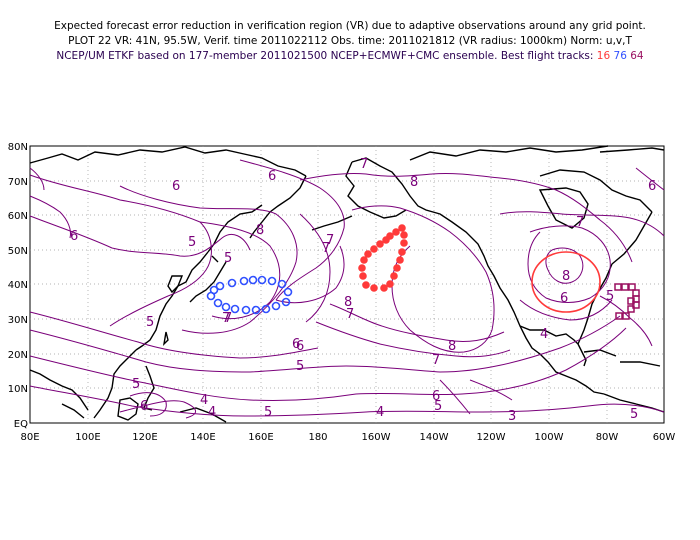 This screenshot has width=700, height=540. Describe the element at coordinates (18, 286) in the screenshot. I see `lat-labels: 80N 70N 60N 50N 40N 30N 20N 10N EQ` at that location.